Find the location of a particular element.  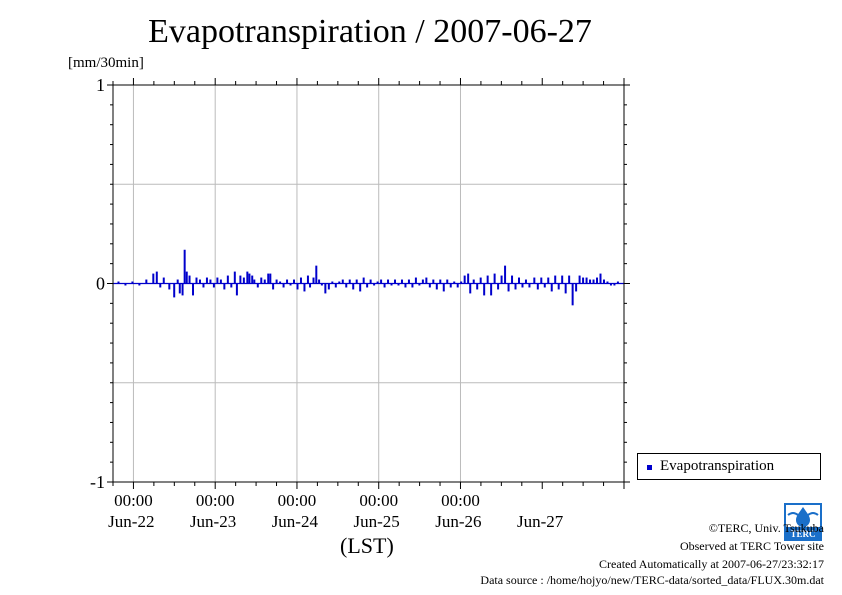

credit-copyright: ©TERC, Univ. Tsukuba is located at coordinates (766, 528).